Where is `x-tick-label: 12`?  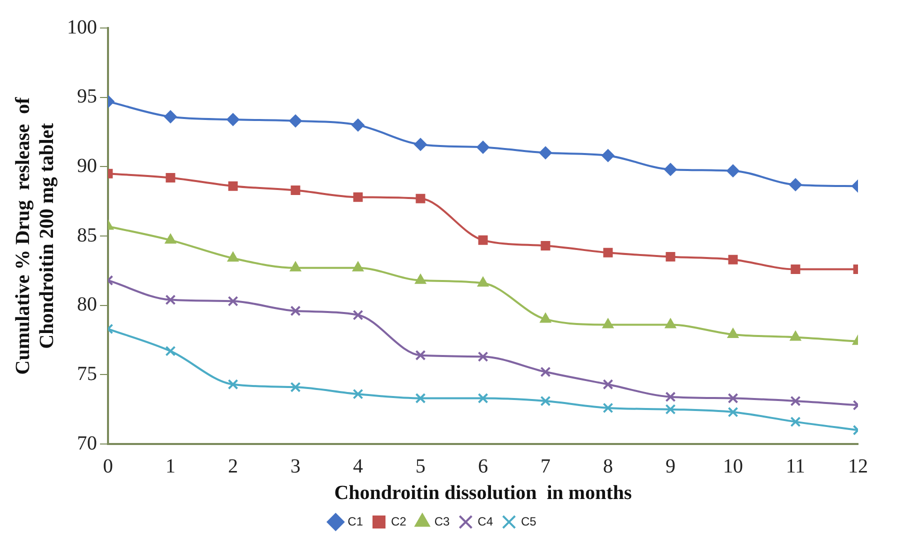 x-tick-label: 12 is located at coordinates (858, 466).